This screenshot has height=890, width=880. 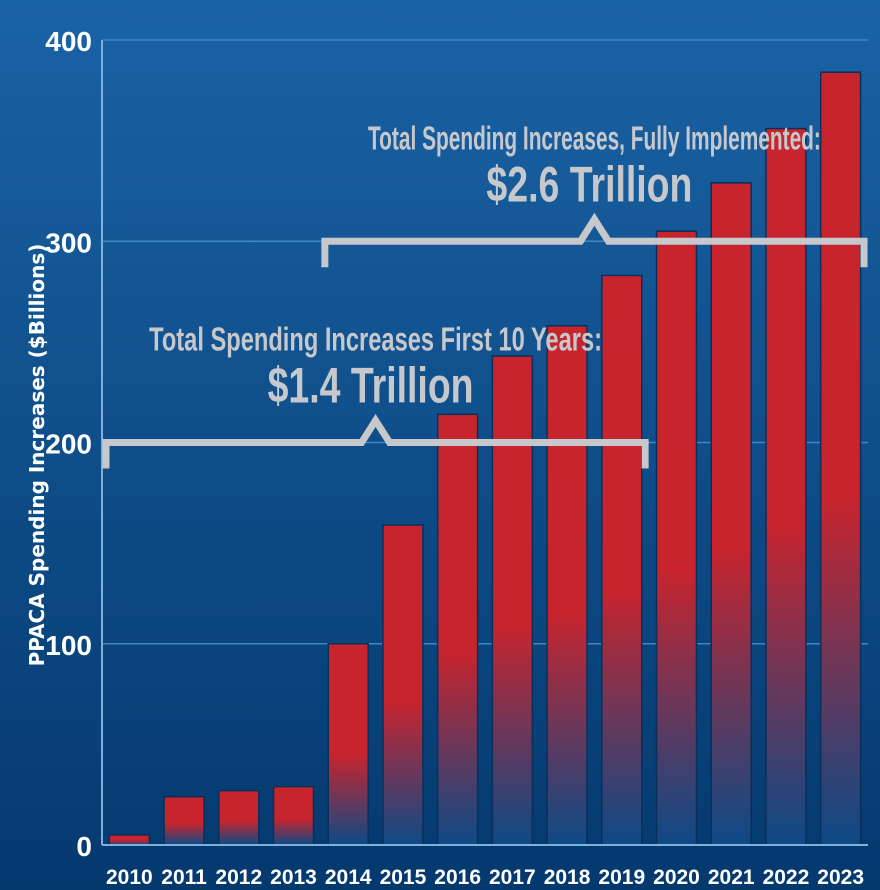 What do you see at coordinates (457, 877) in the screenshot?
I see `x-tick-label: 2016` at bounding box center [457, 877].